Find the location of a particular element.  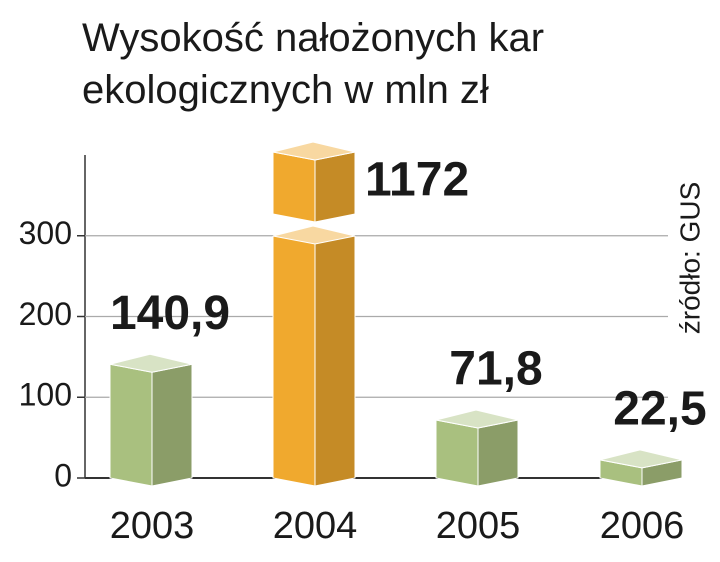

x-tick-label: 2005 is located at coordinates (478, 526).